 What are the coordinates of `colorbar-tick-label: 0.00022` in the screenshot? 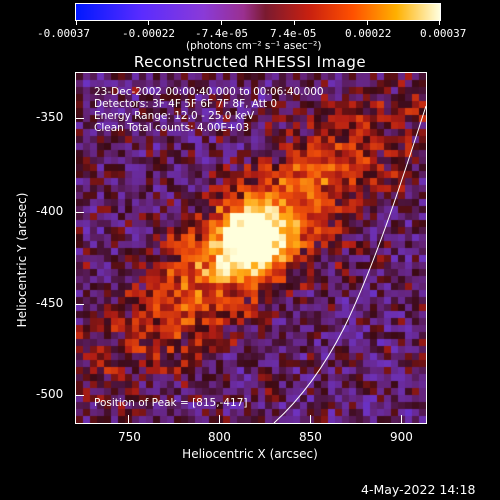 It's located at (368, 33).